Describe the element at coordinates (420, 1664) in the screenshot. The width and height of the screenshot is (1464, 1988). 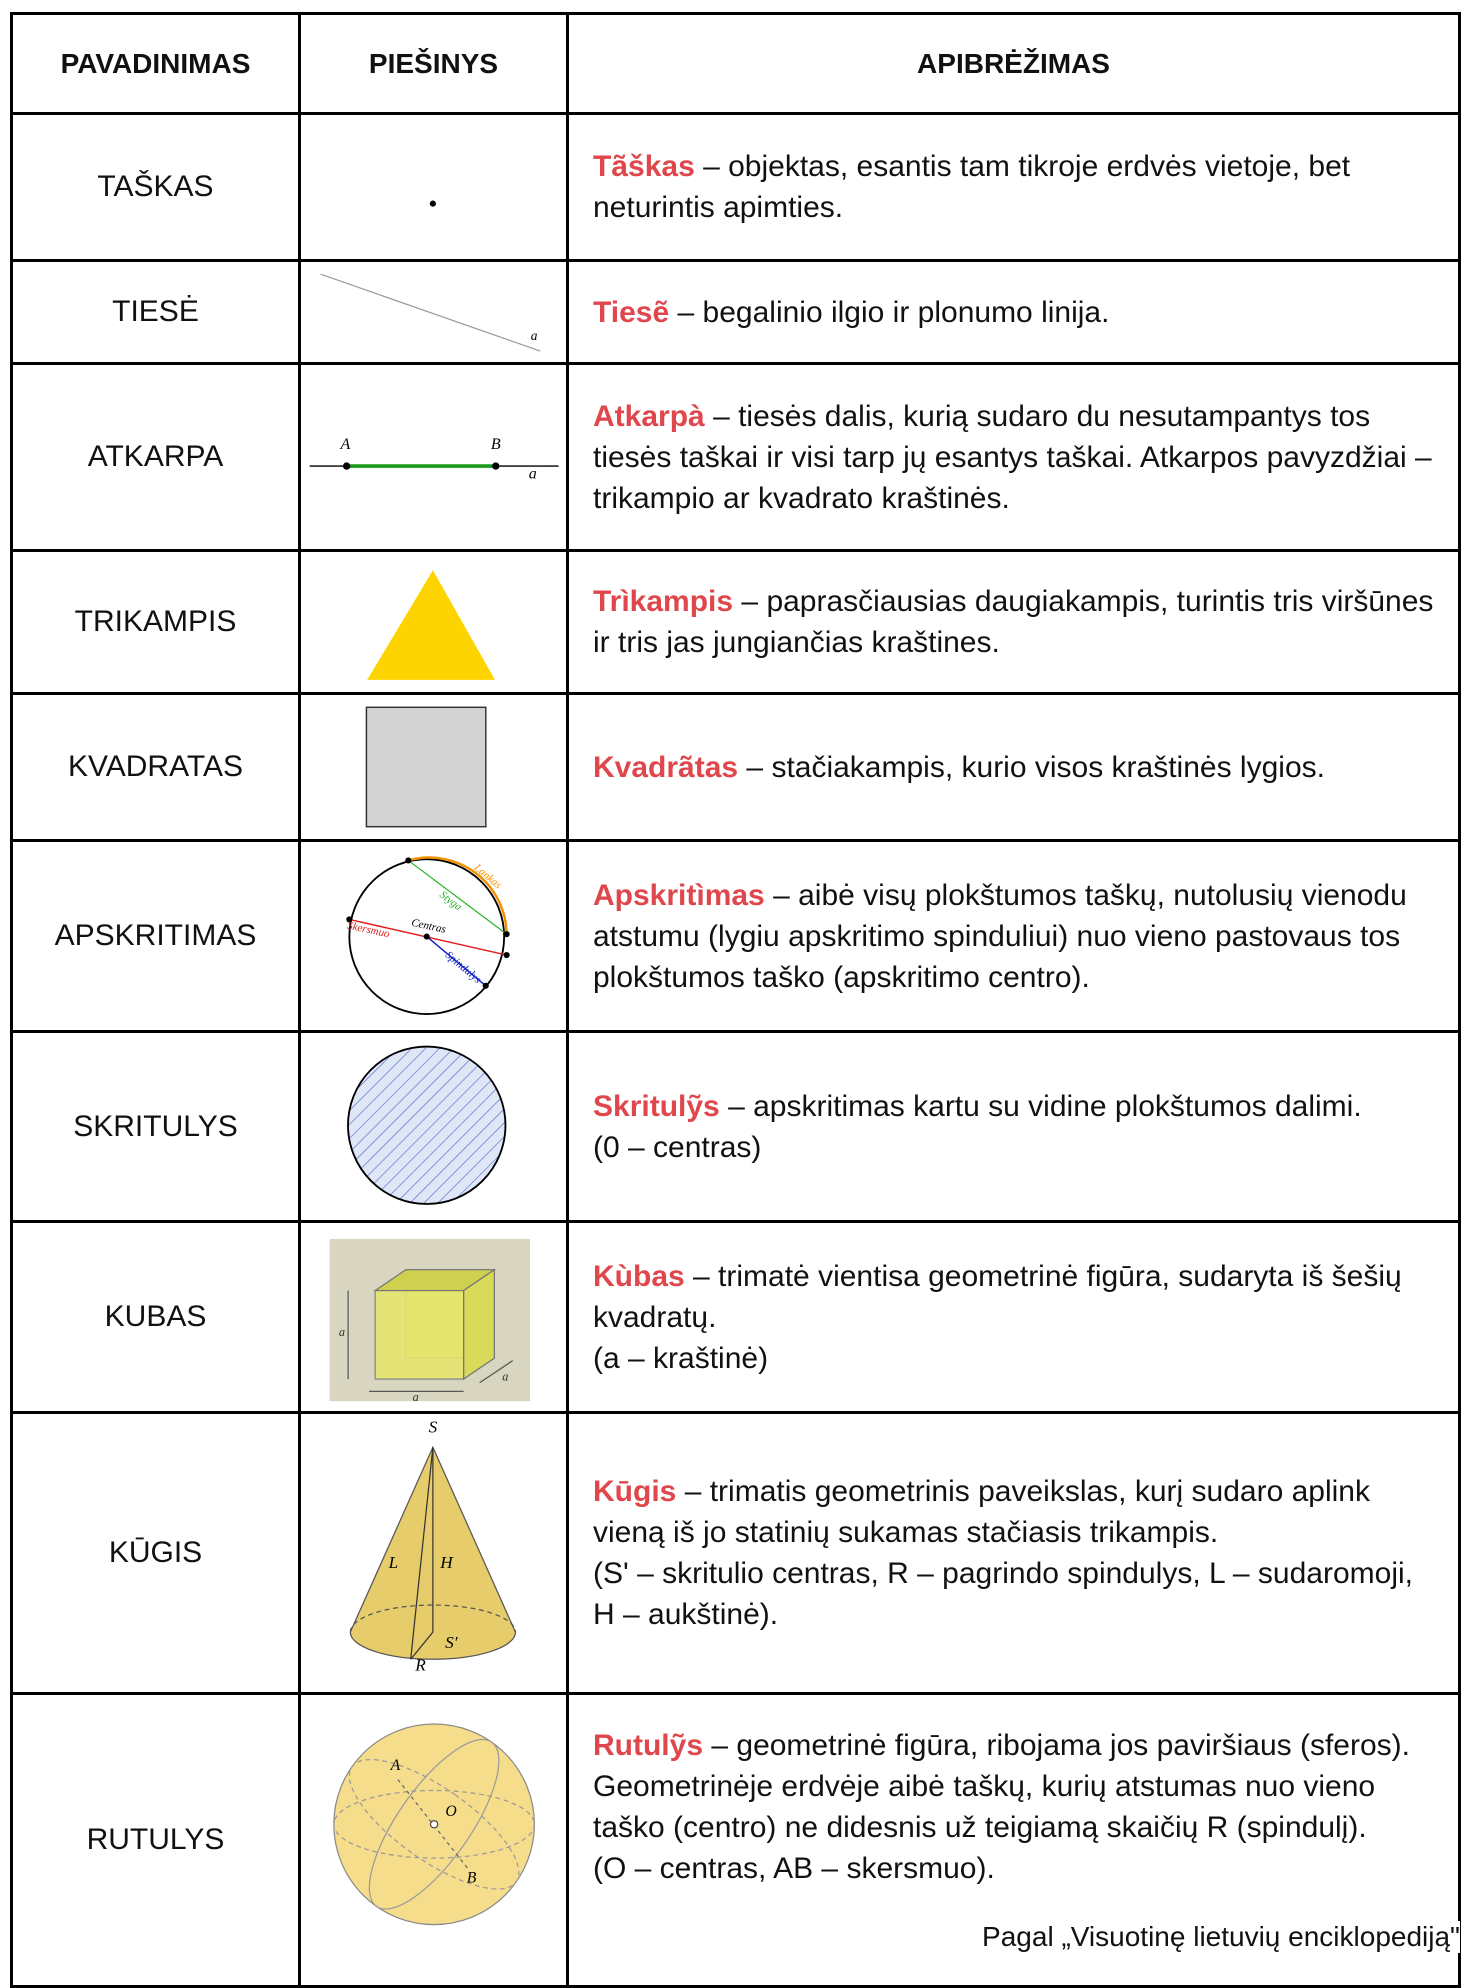
I see `drawing-label: R` at that location.